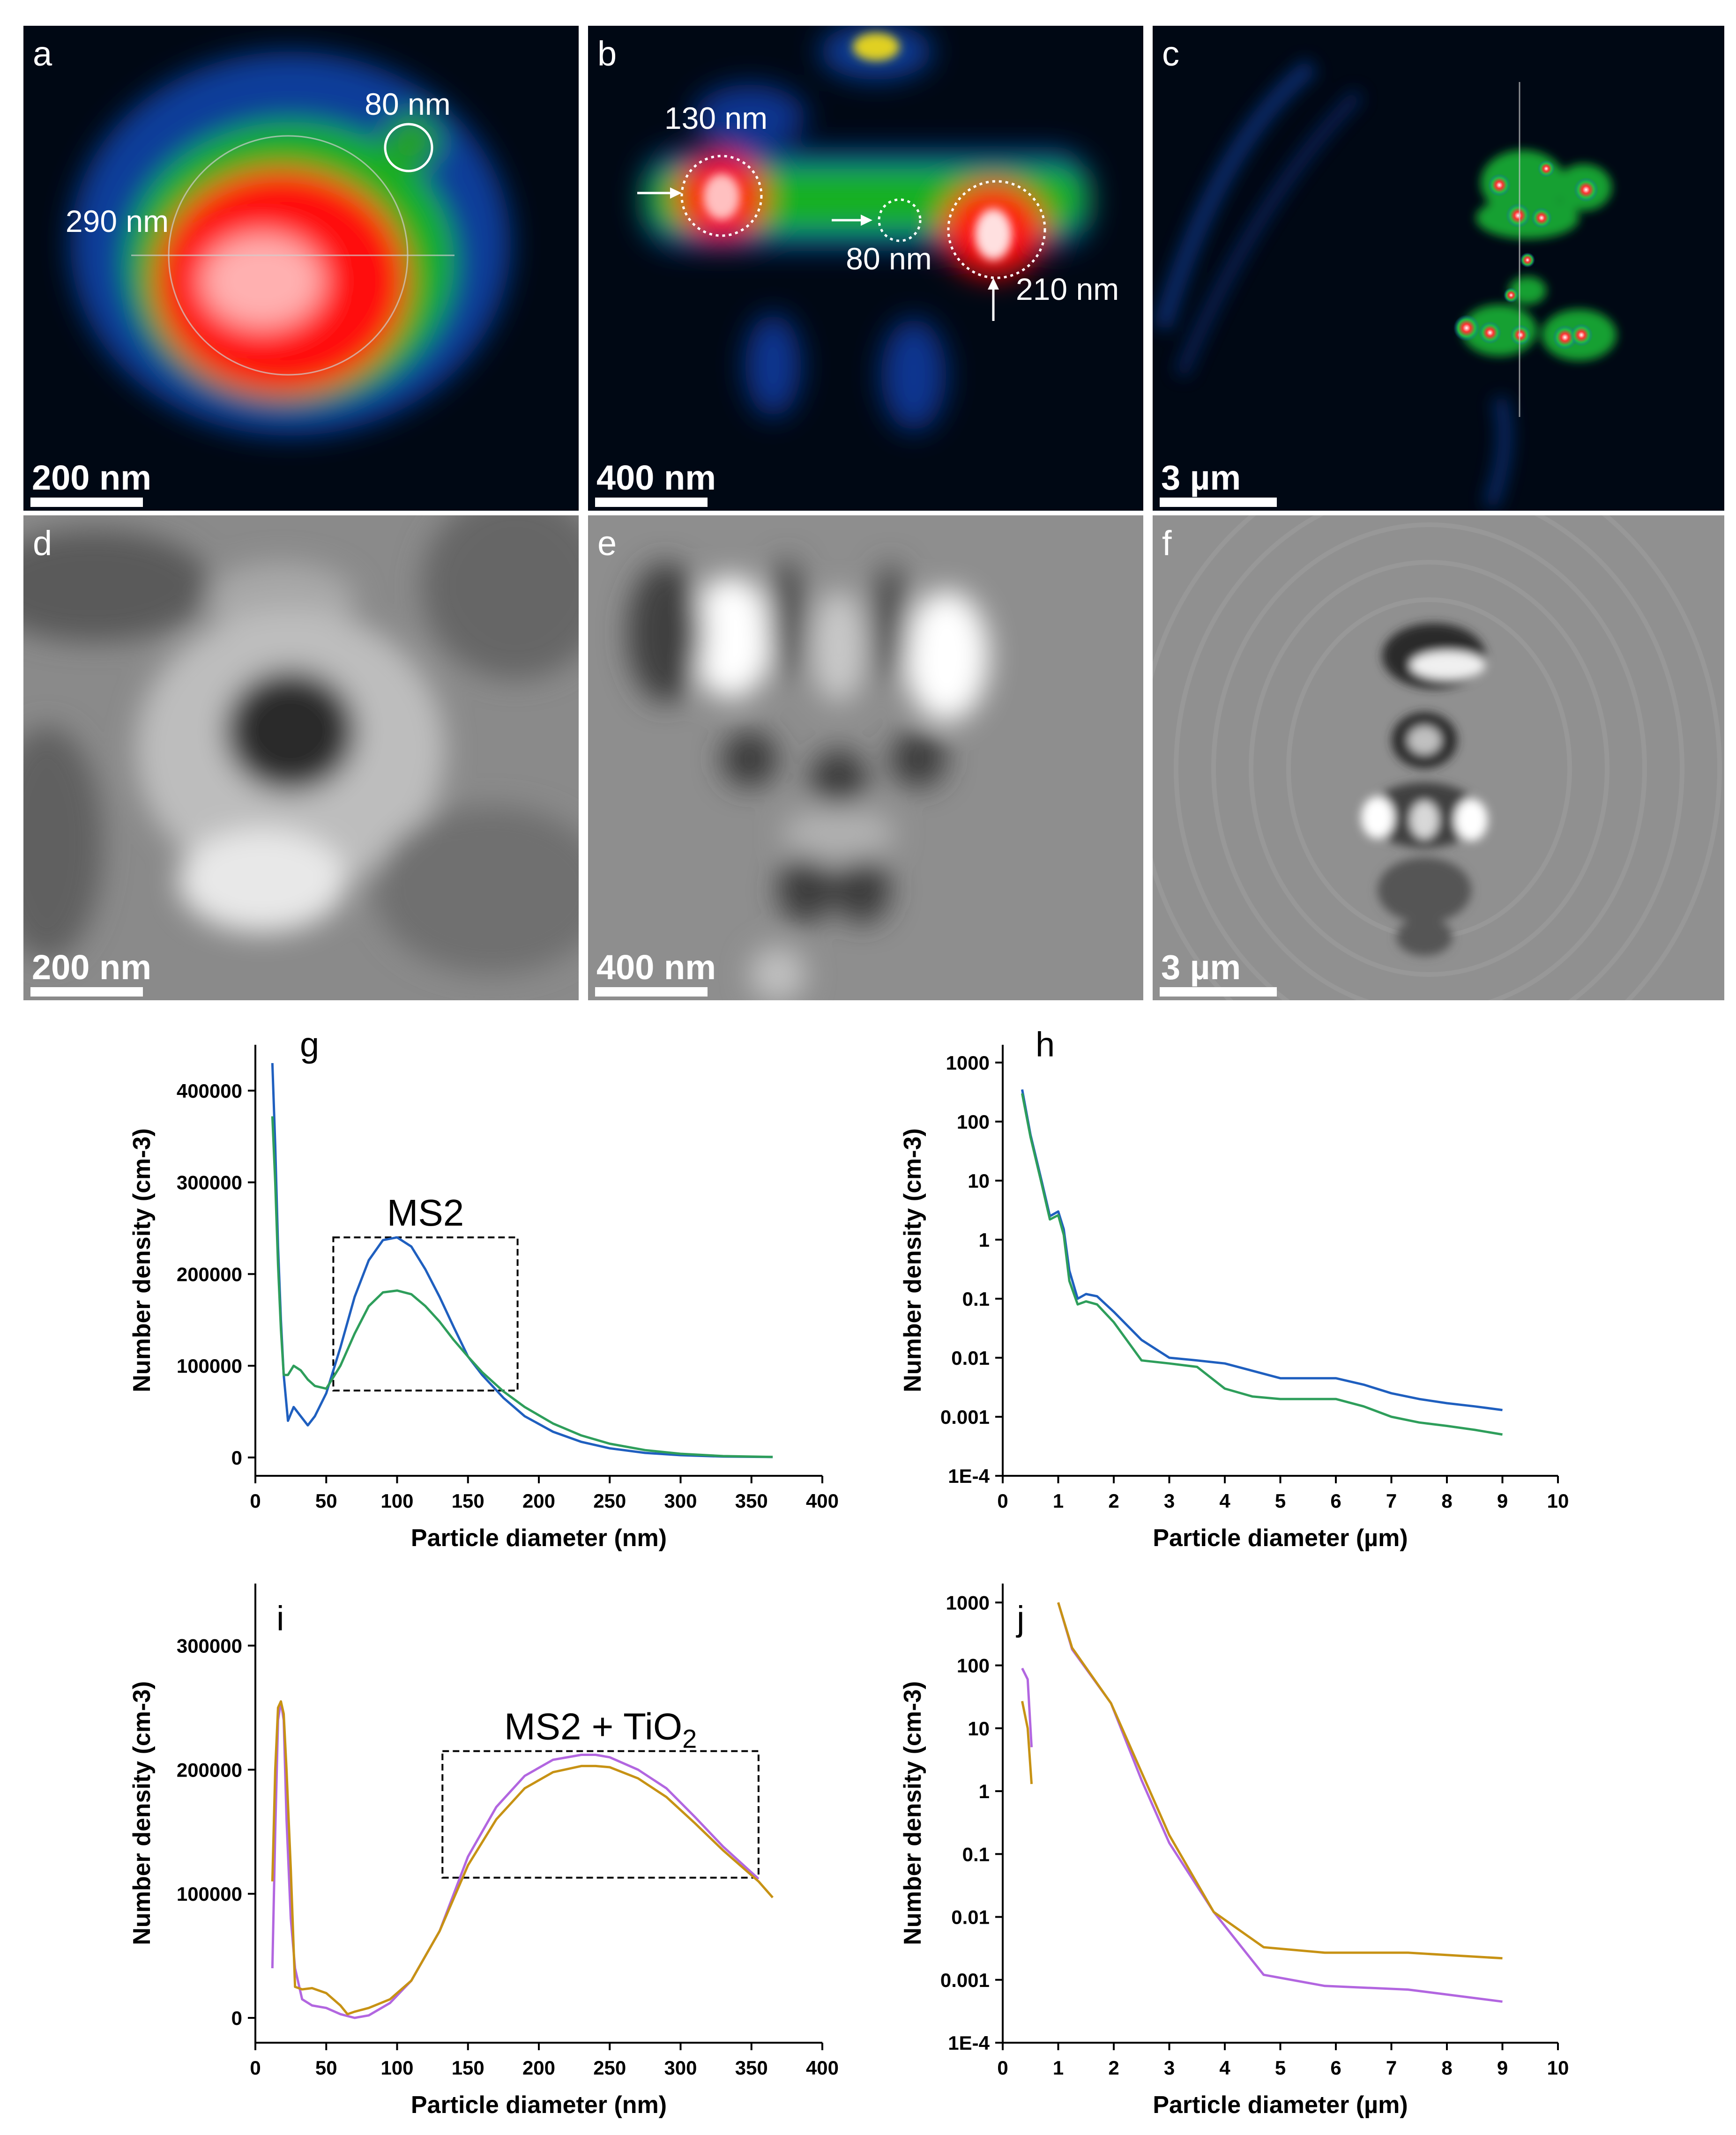  I want to click on y-tick-label: 0.1, so click(976, 1299).